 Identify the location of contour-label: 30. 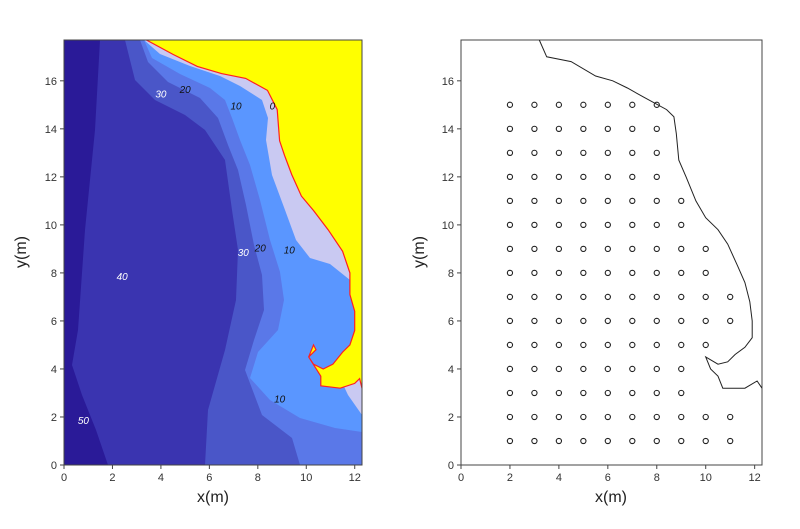
(244, 253).